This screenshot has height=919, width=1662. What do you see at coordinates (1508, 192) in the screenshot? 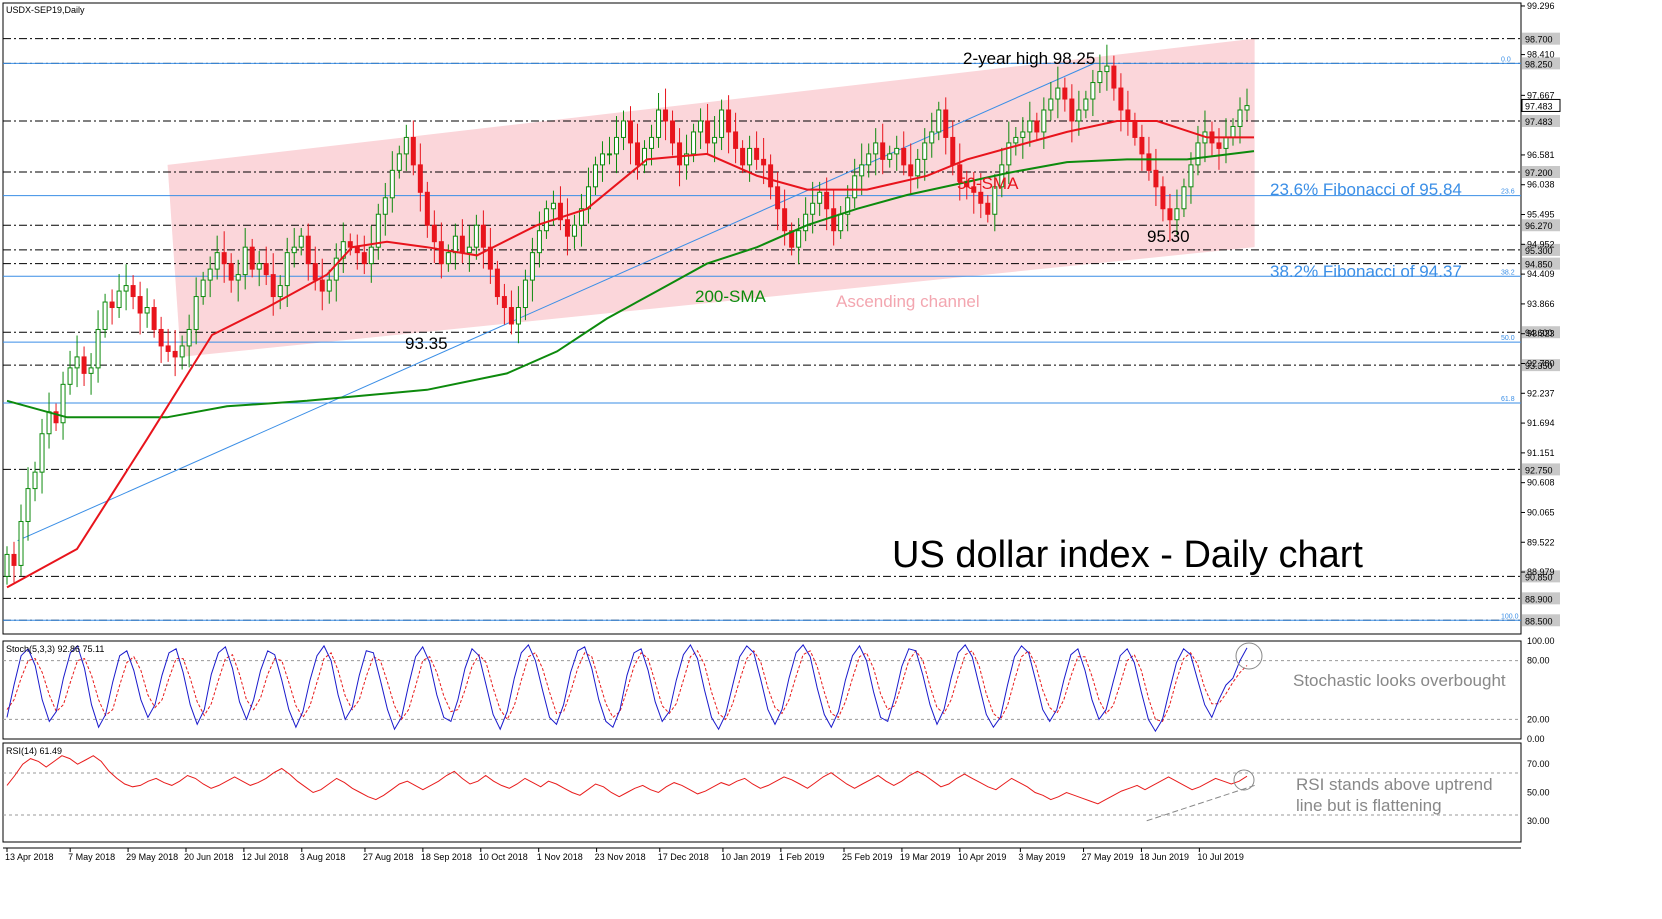
I see `fib-ratio-label: 23.6` at bounding box center [1508, 192].